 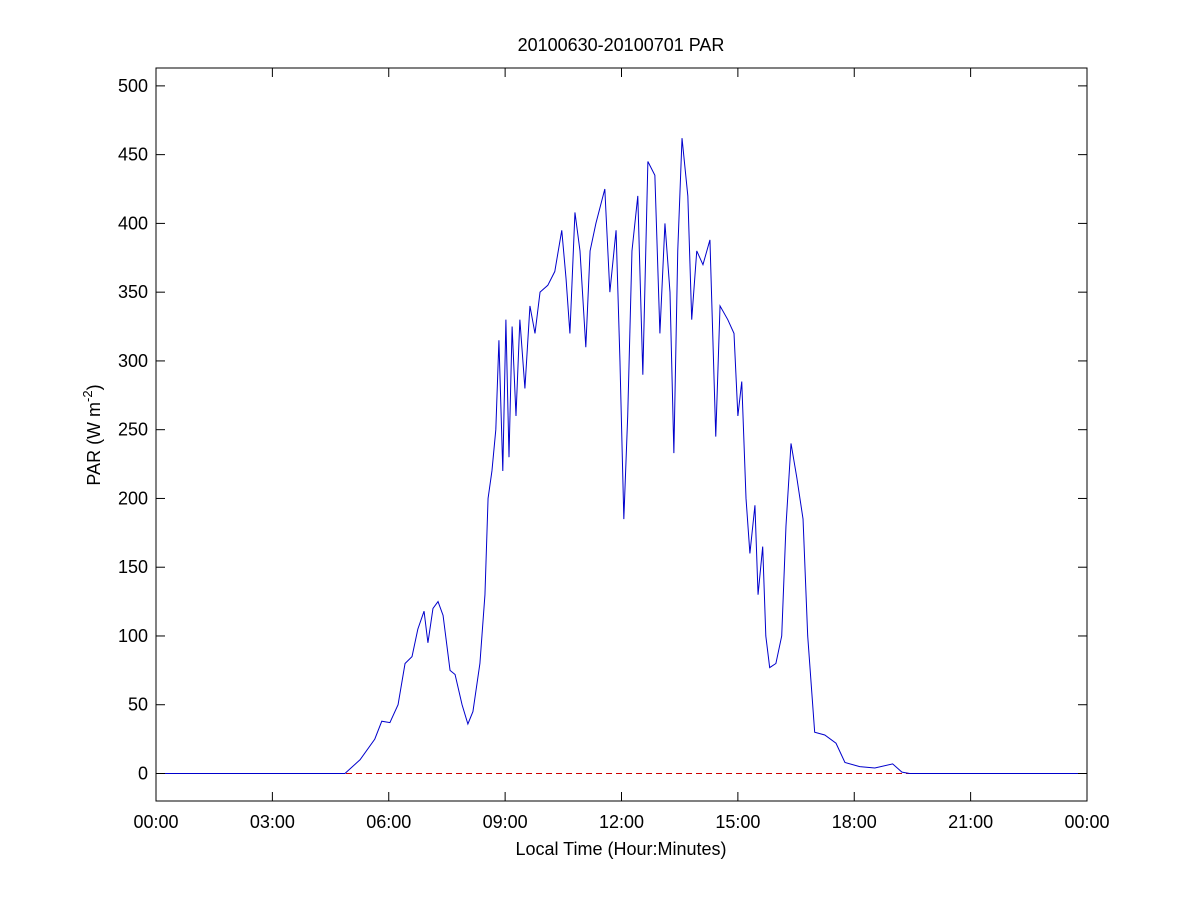 I want to click on x-tick-label: 18:00, so click(x=854, y=822).